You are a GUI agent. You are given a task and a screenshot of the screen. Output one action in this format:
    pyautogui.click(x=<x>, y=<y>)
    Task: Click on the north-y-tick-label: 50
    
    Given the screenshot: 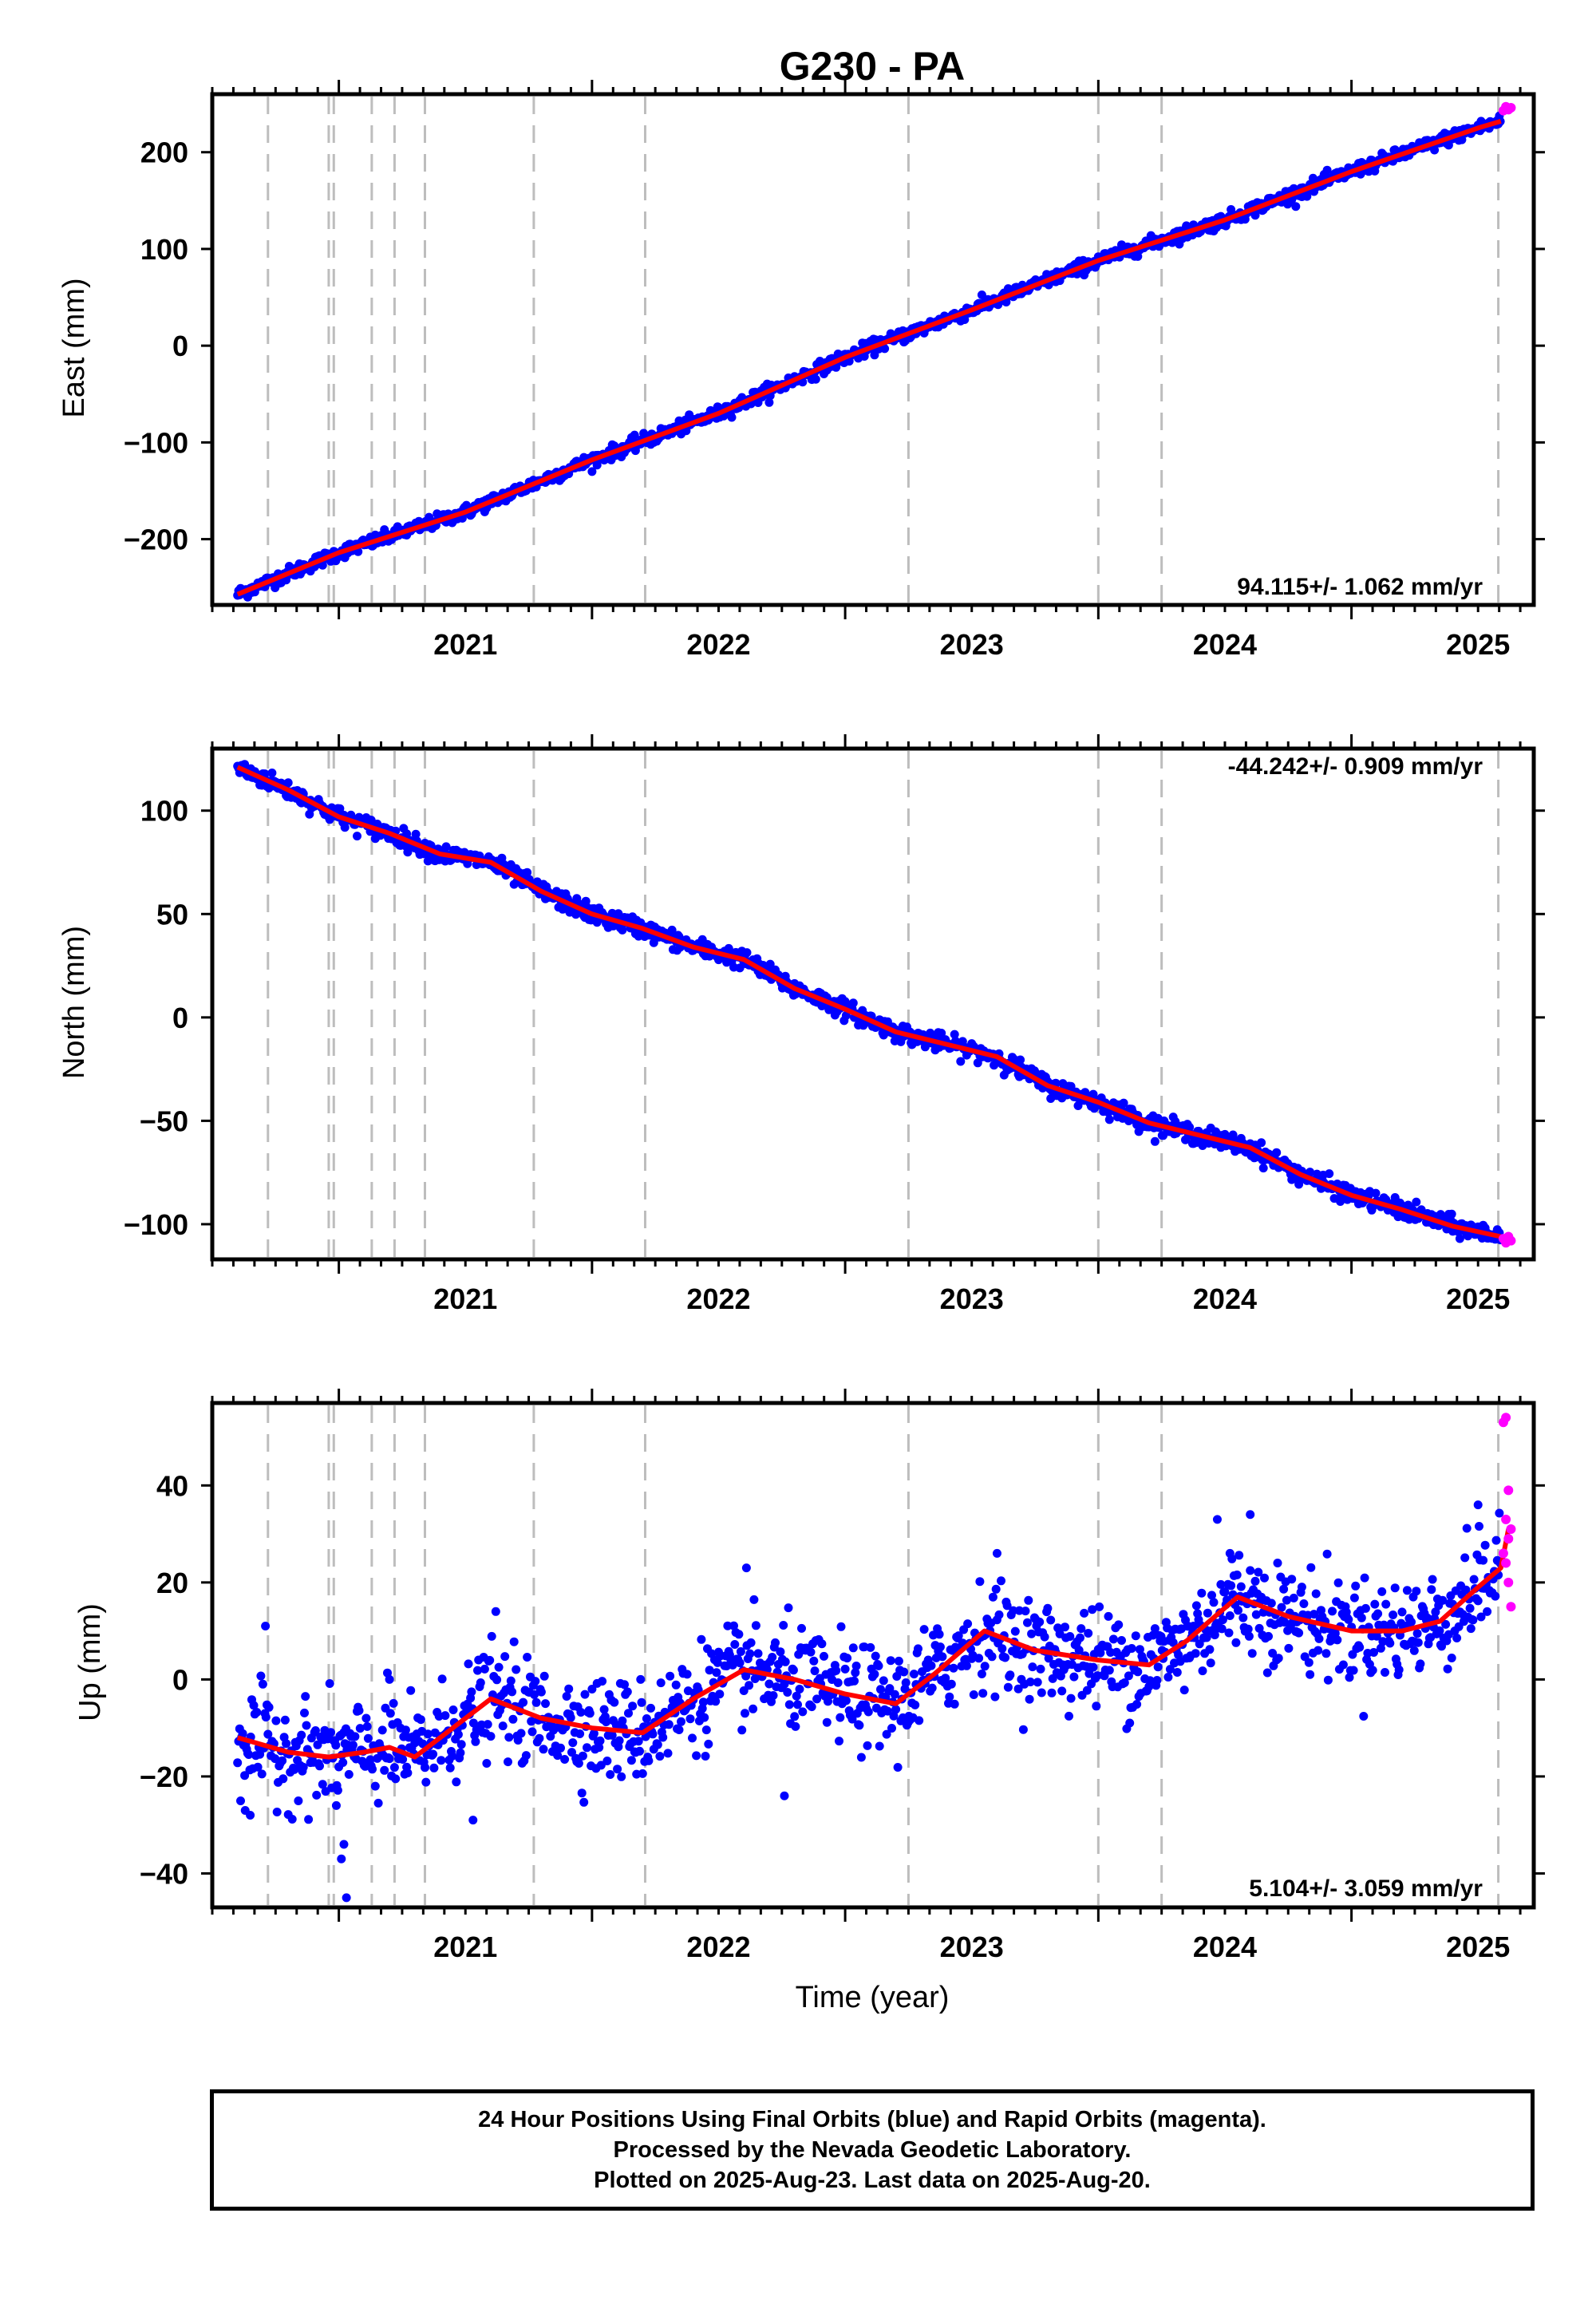 What is the action you would take?
    pyautogui.click(x=172, y=915)
    